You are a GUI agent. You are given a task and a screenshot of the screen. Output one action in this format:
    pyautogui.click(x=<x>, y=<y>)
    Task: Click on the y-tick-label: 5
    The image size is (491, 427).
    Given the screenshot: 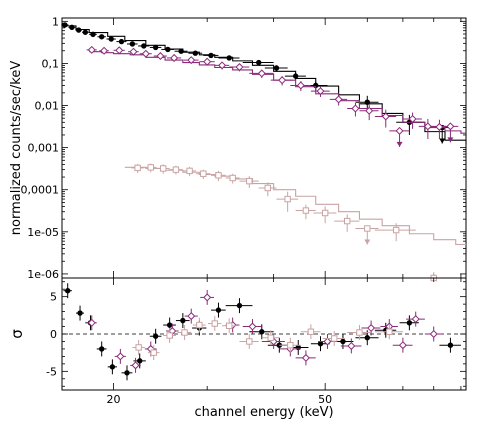 What is the action you would take?
    pyautogui.click(x=53, y=297)
    